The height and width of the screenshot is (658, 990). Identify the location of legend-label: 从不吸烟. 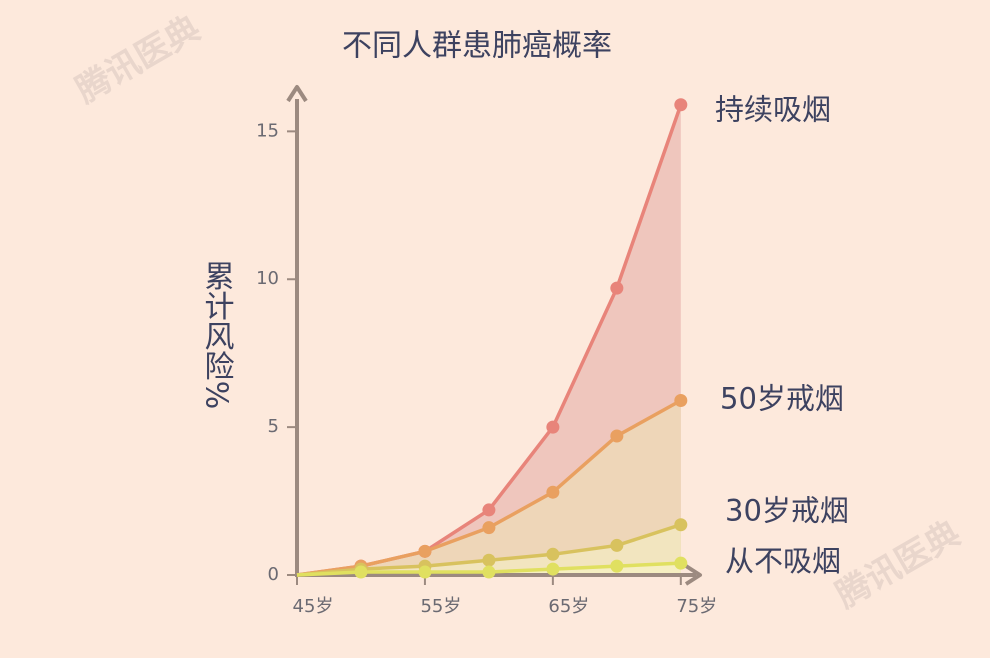
(783, 561).